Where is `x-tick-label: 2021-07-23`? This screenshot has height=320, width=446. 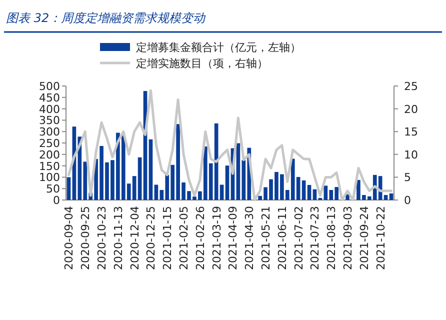 x-tick-label: 2021-07-23 is located at coordinates (315, 238).